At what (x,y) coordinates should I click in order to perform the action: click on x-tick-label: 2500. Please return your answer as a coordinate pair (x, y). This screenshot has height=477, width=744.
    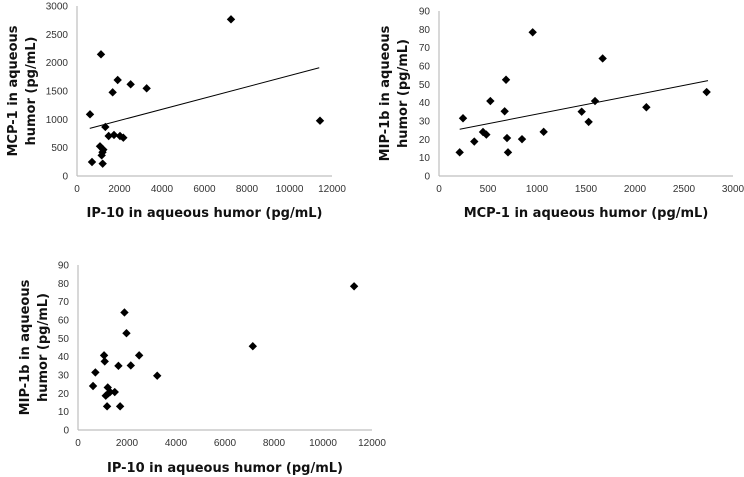
    Looking at the image, I should click on (684, 189).